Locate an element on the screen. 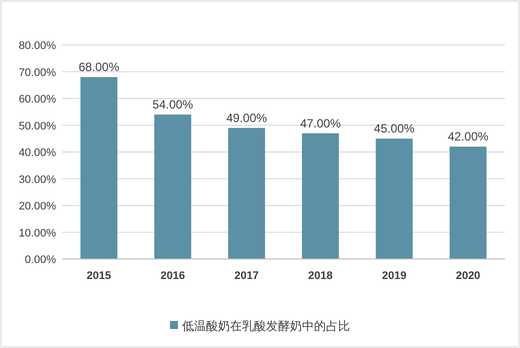 The image size is (520, 348). text: 49.00% is located at coordinates (246, 117).